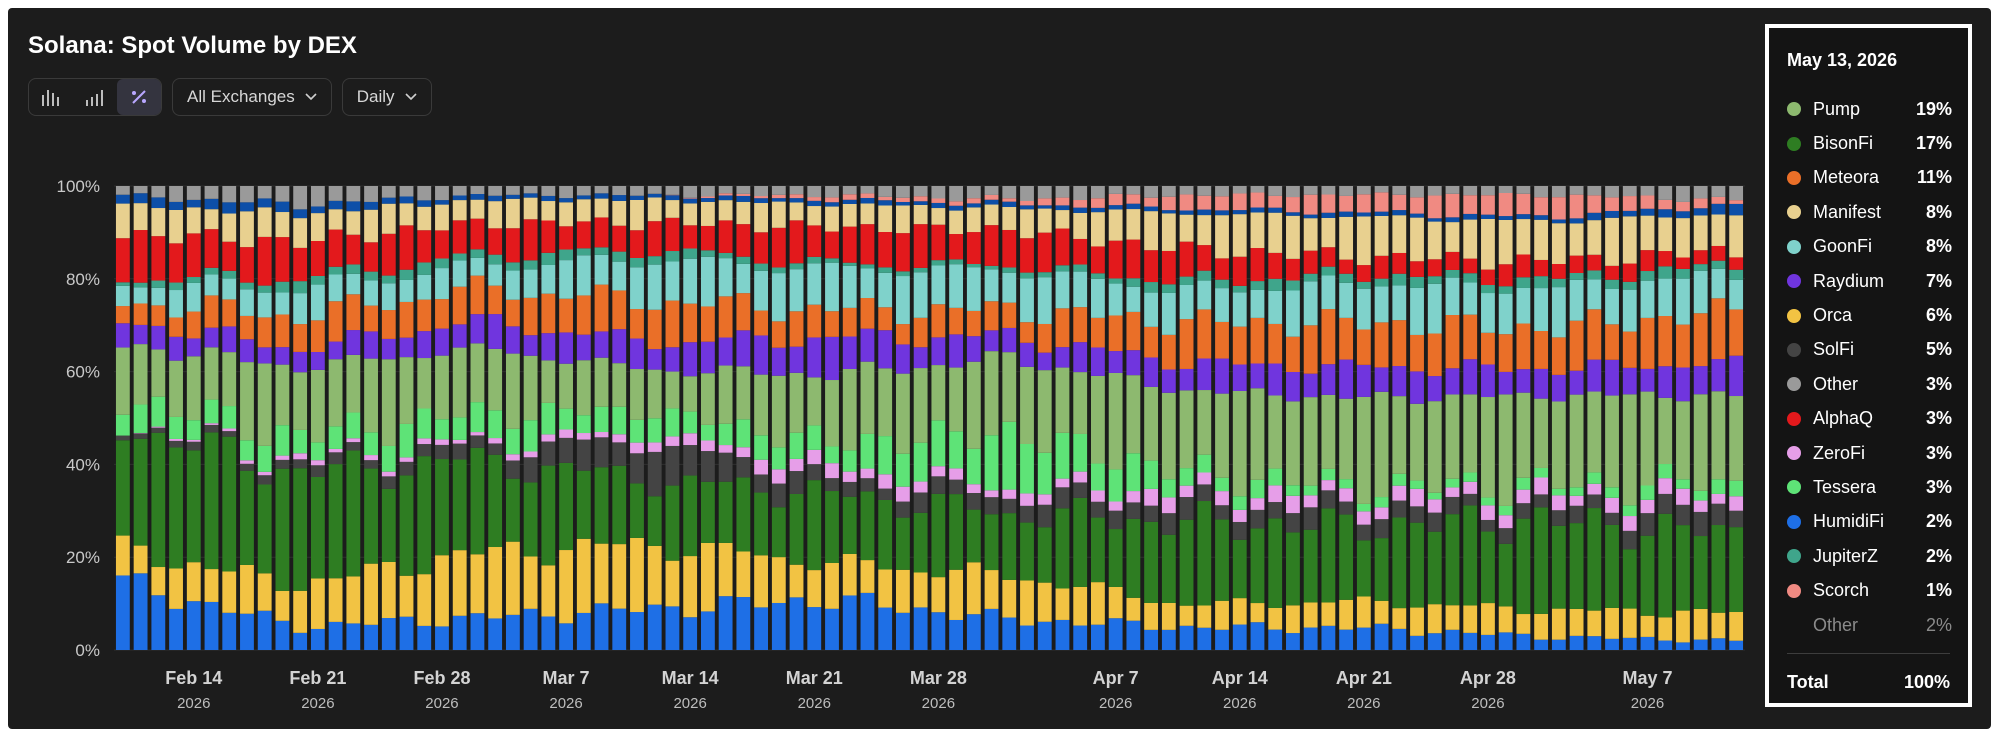  What do you see at coordinates (83, 557) in the screenshot?
I see `y-tick-label: 20%` at bounding box center [83, 557].